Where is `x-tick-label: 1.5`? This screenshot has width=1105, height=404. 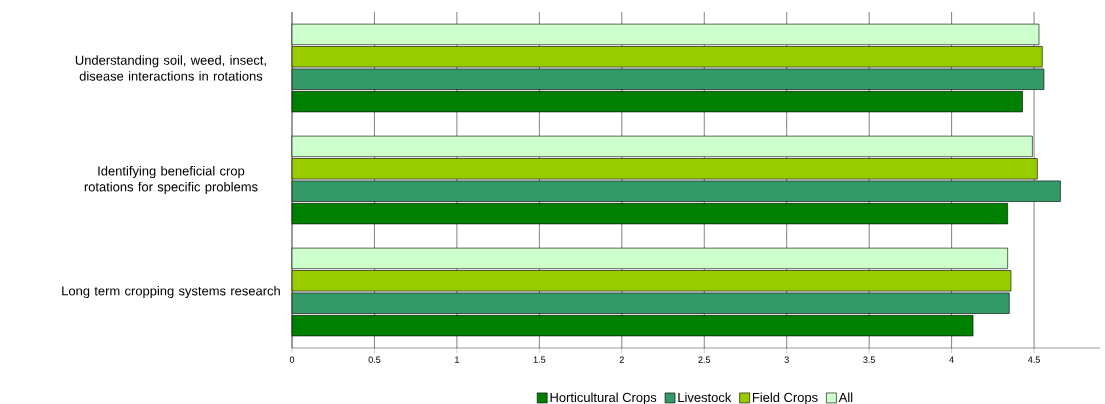 x-tick-label: 1.5 is located at coordinates (539, 359).